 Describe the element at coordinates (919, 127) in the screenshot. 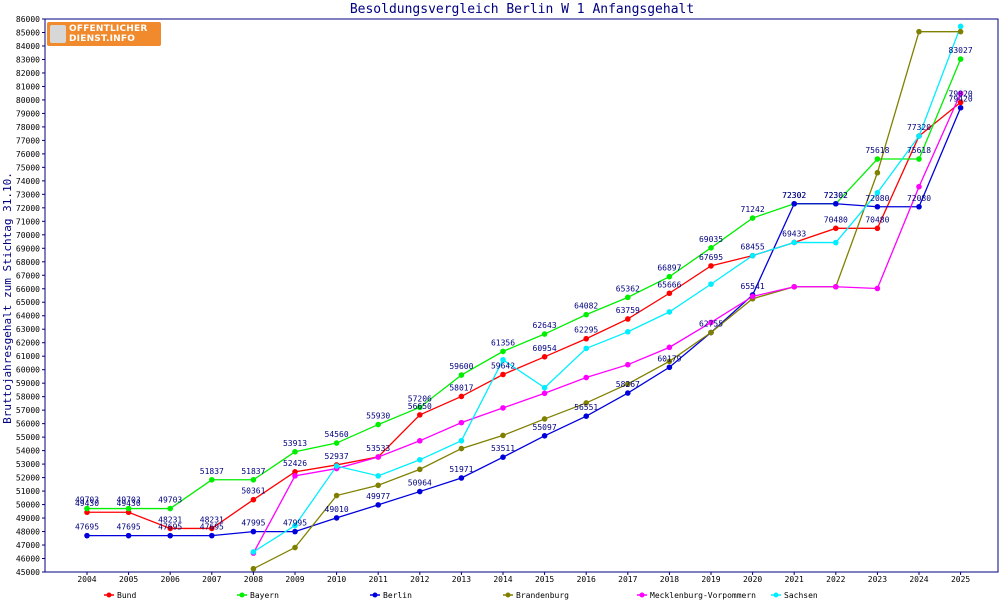

I see `data-label-bund: 77320` at that location.